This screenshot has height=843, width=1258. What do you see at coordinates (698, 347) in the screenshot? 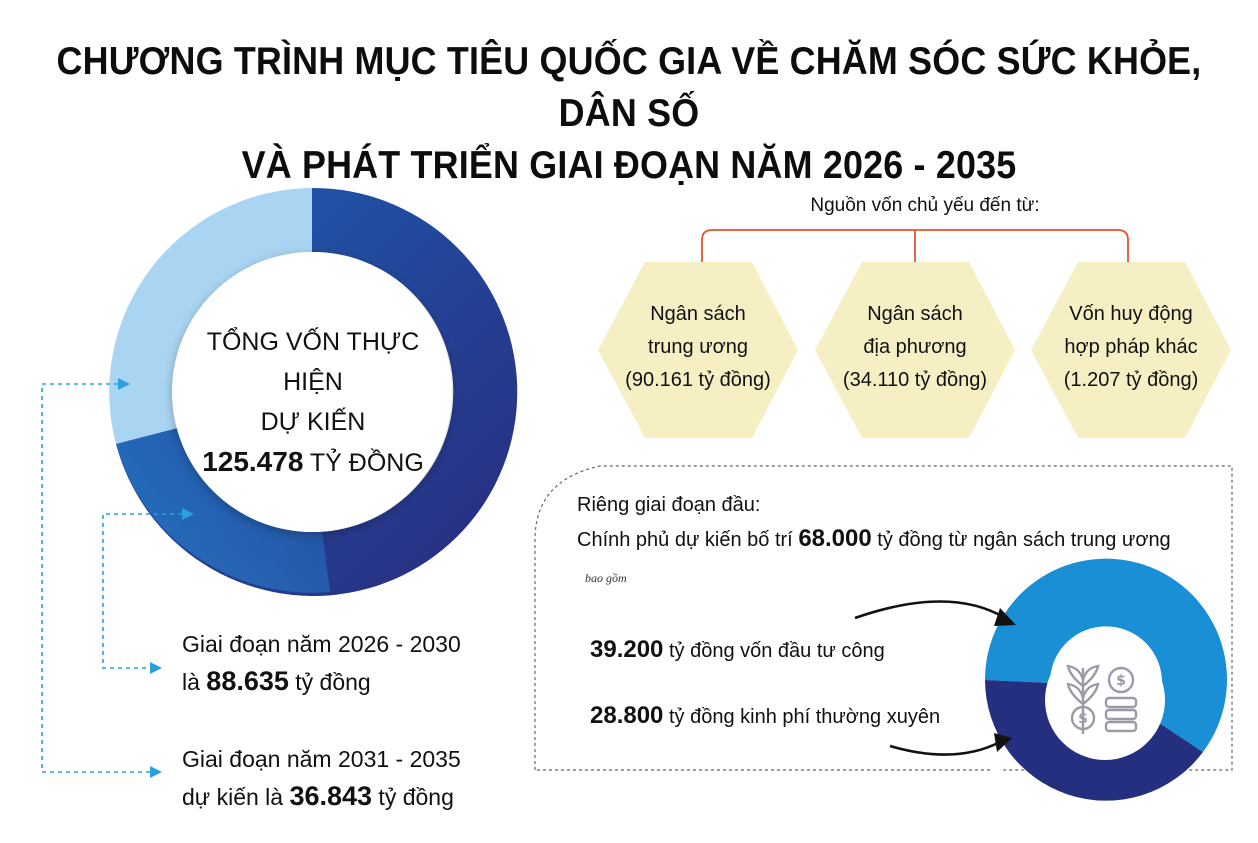
I see `source-central-budget: Ngân sách trung ương (90.161 tỷ đồng)` at bounding box center [698, 347].